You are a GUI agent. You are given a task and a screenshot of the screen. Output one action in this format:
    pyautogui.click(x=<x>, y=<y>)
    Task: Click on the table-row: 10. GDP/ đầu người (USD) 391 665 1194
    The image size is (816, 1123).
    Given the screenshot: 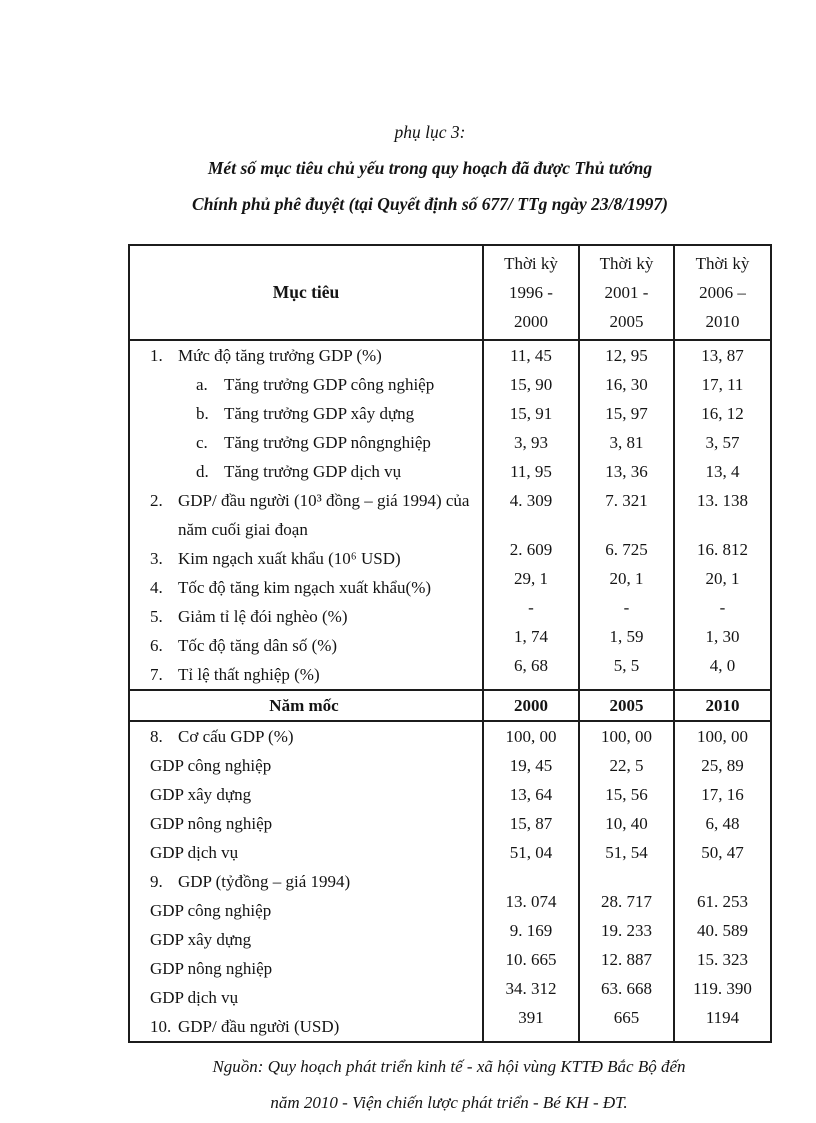 What is the action you would take?
    pyautogui.click(x=450, y=1025)
    